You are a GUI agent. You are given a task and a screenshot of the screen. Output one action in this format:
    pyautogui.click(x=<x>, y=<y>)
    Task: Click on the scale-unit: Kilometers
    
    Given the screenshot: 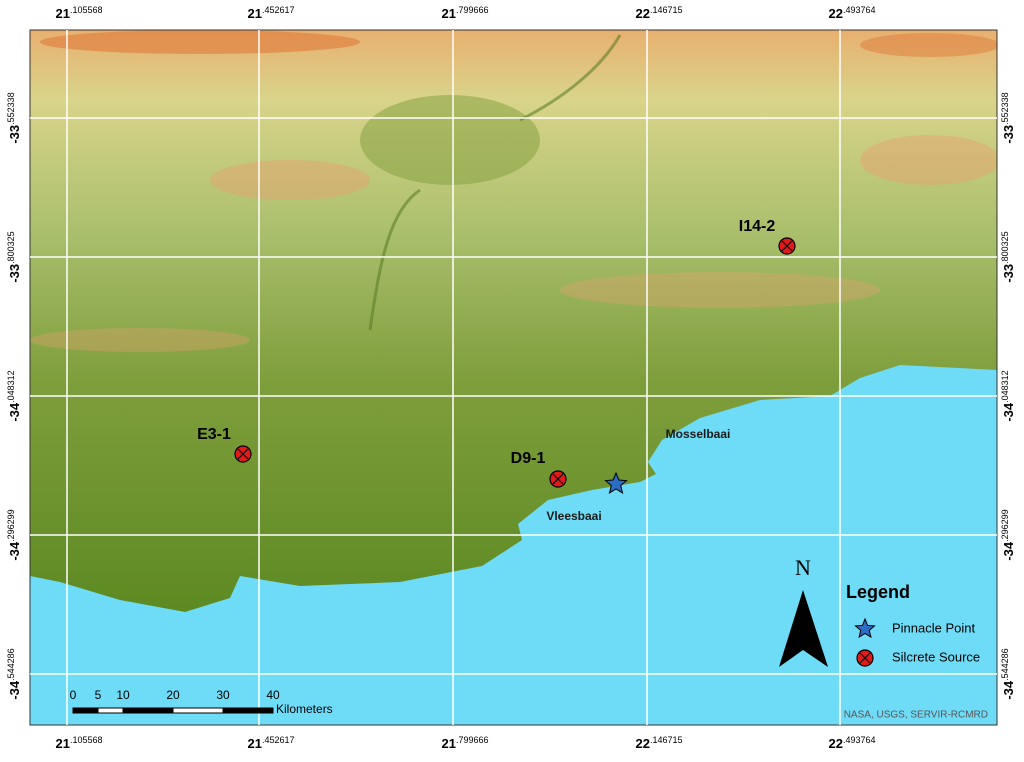 What is the action you would take?
    pyautogui.click(x=304, y=709)
    